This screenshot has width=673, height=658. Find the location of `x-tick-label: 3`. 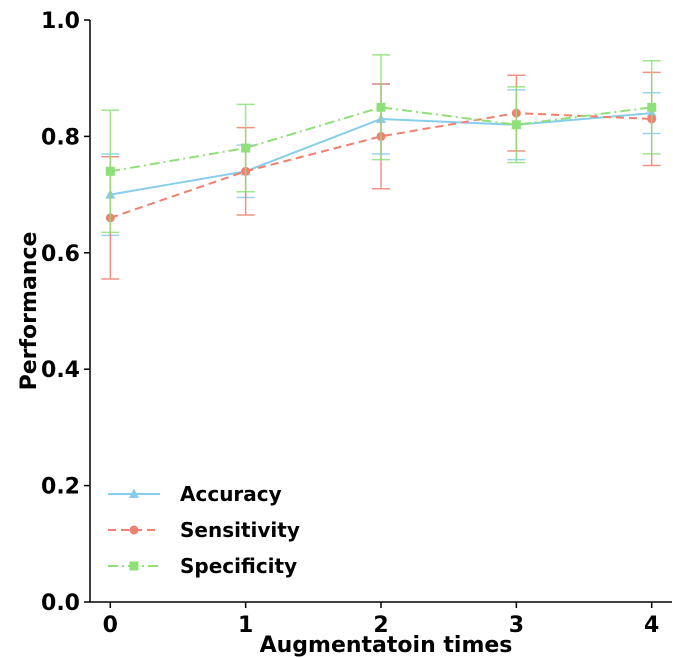

x-tick-label: 3 is located at coordinates (516, 625).